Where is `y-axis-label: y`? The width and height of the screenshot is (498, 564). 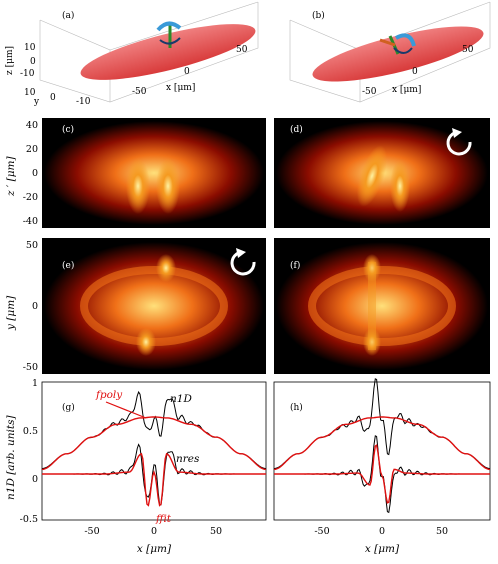
y-axis-label: y is located at coordinates (36, 102).